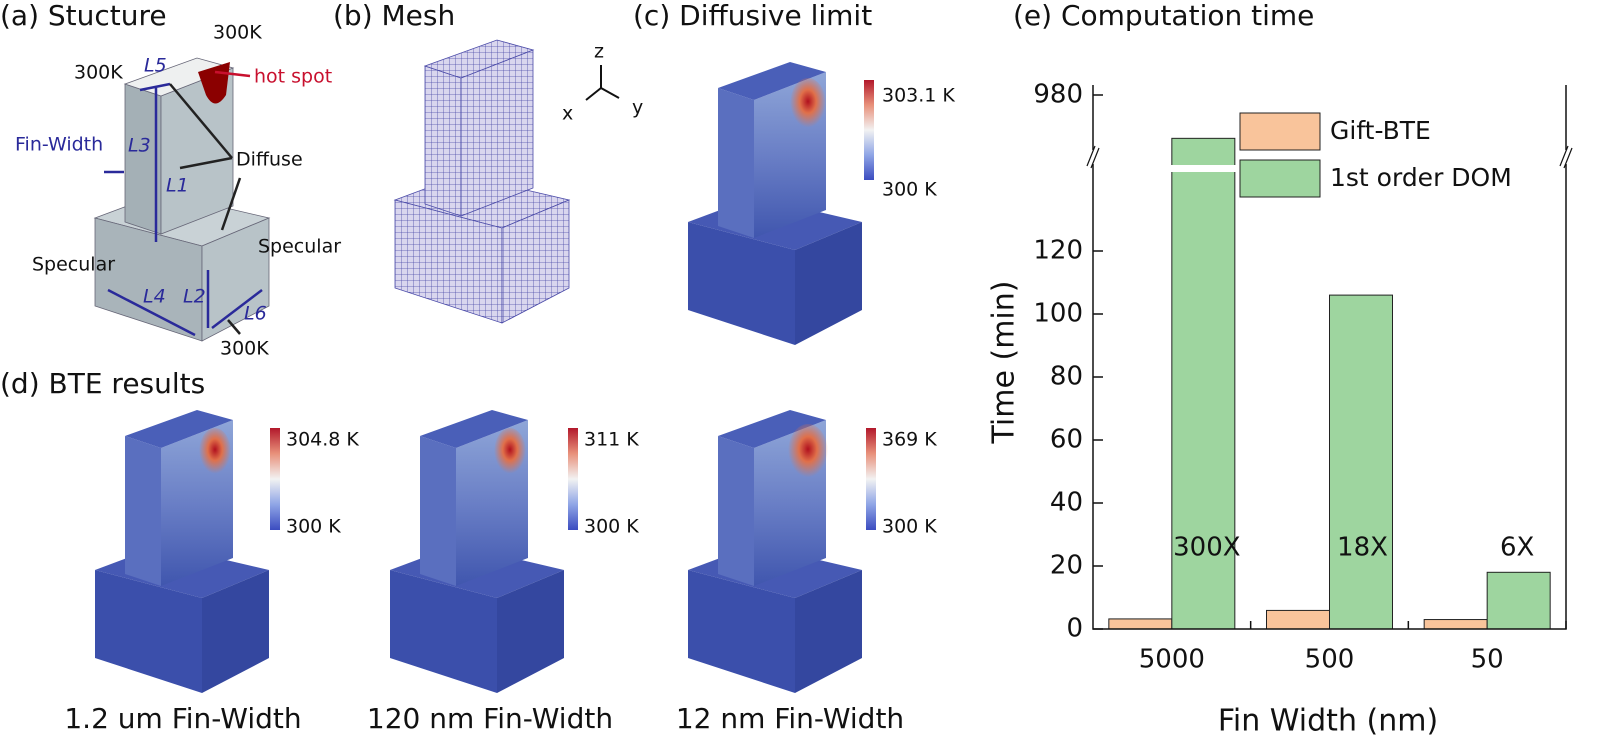 The image size is (1600, 756). What do you see at coordinates (154, 297) in the screenshot?
I see `annotation: L4` at bounding box center [154, 297].